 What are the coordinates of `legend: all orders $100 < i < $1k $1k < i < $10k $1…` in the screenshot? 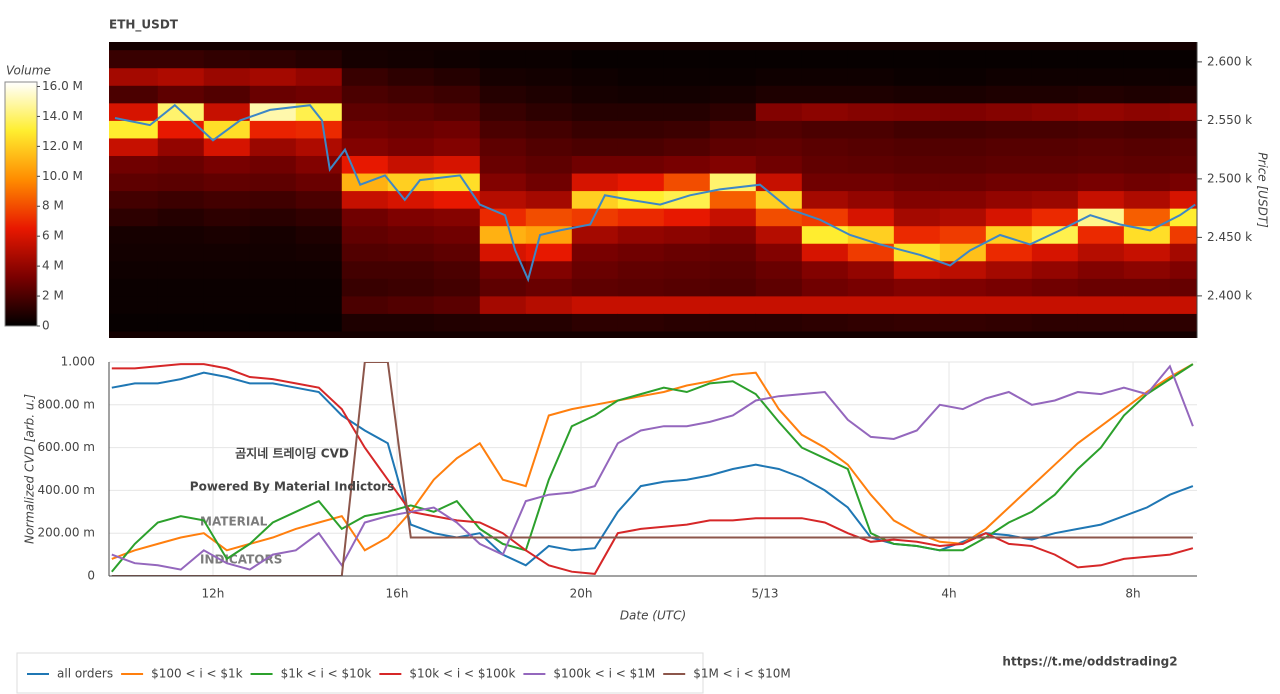 It's located at (403, 673).